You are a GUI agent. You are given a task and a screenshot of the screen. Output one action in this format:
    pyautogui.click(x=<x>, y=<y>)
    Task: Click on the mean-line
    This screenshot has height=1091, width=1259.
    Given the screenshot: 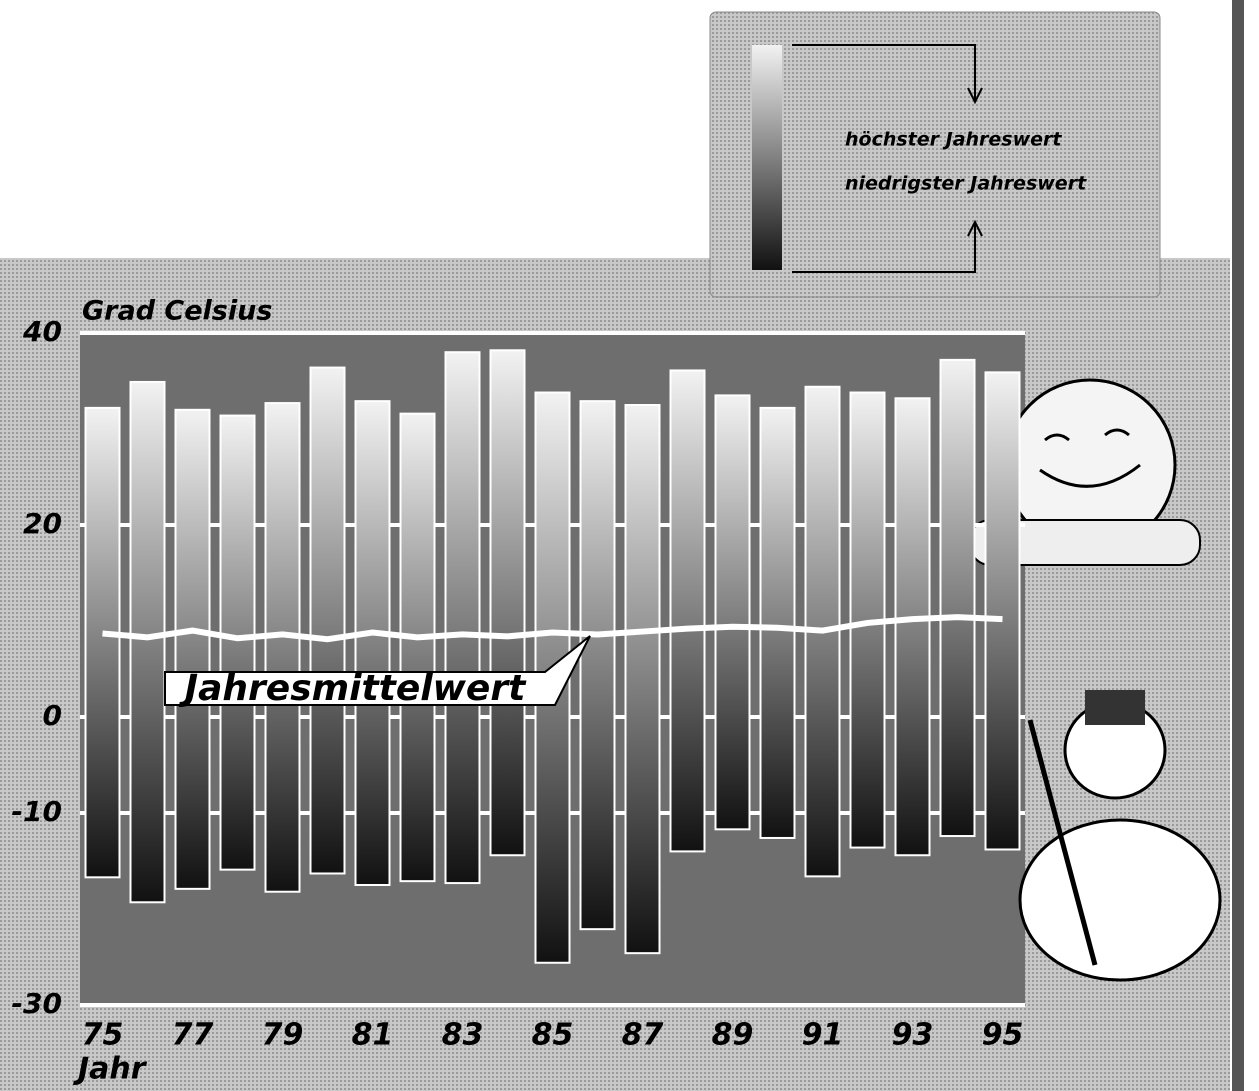 What is the action you would take?
    pyautogui.click(x=552, y=628)
    